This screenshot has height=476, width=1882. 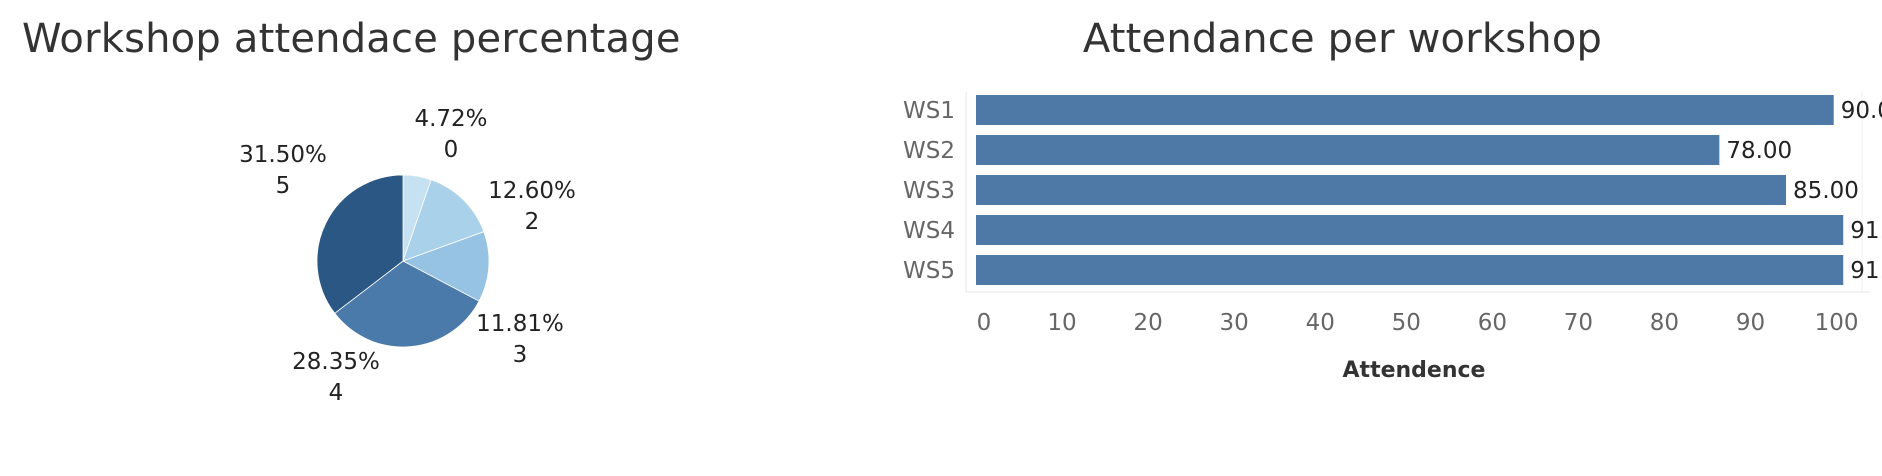 What do you see at coordinates (929, 271) in the screenshot?
I see `y-category-label: WS5` at bounding box center [929, 271].